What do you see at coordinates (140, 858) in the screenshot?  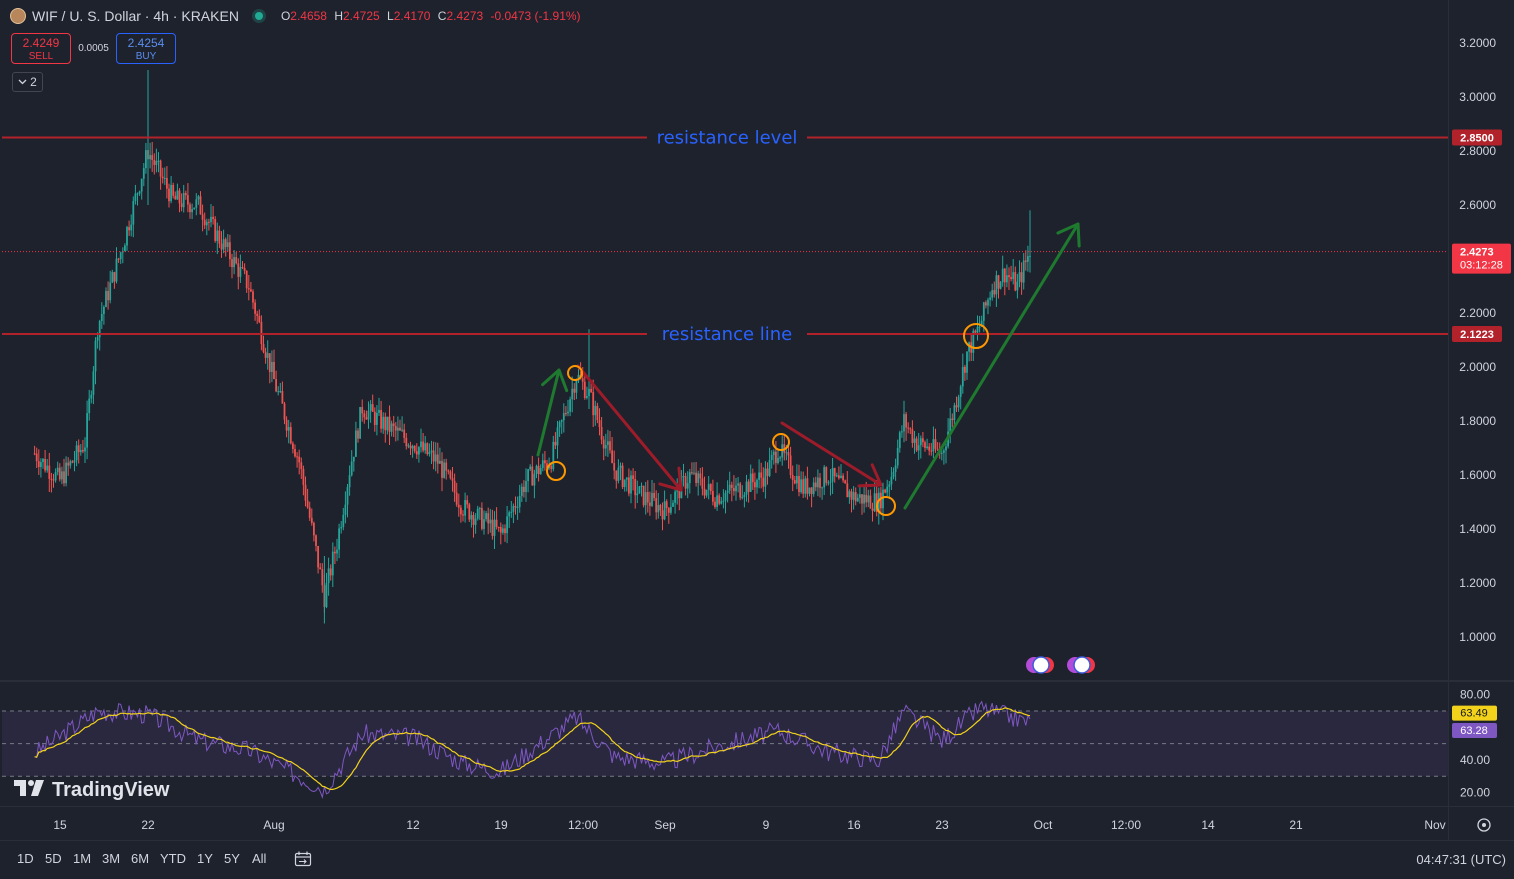 I see `timeframe-6m: 6M` at bounding box center [140, 858].